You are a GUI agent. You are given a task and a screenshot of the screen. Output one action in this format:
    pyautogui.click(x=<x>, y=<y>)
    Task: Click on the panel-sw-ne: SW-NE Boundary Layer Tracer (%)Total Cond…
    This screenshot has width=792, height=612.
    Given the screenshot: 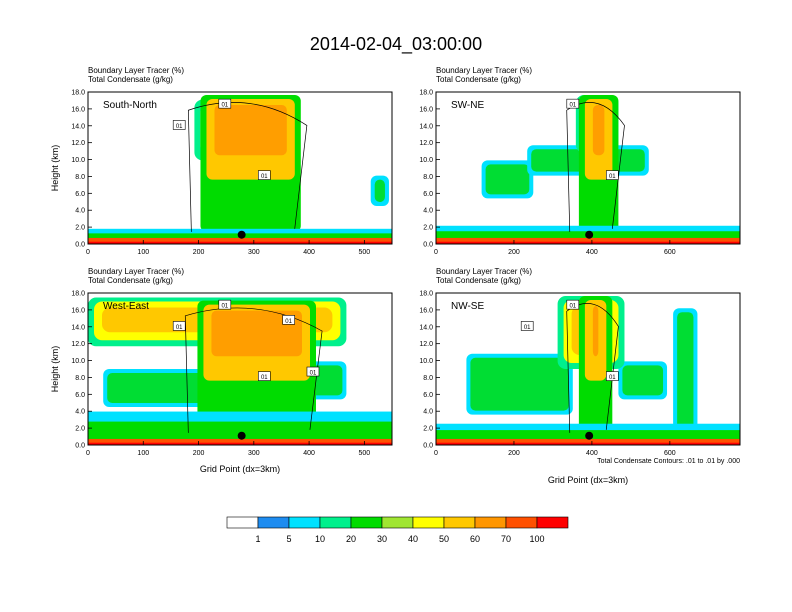 What is the action you would take?
    pyautogui.click(x=580, y=161)
    